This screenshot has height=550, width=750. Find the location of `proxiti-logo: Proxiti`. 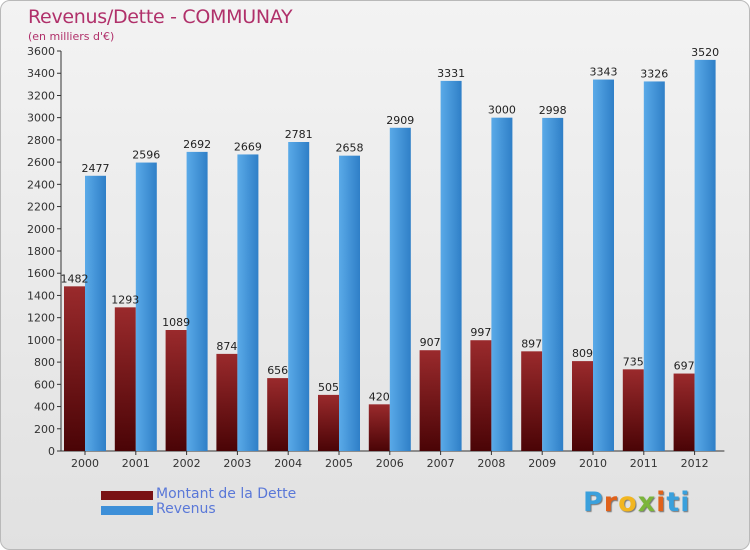

proxiti-logo: Proxiti is located at coordinates (637, 502).